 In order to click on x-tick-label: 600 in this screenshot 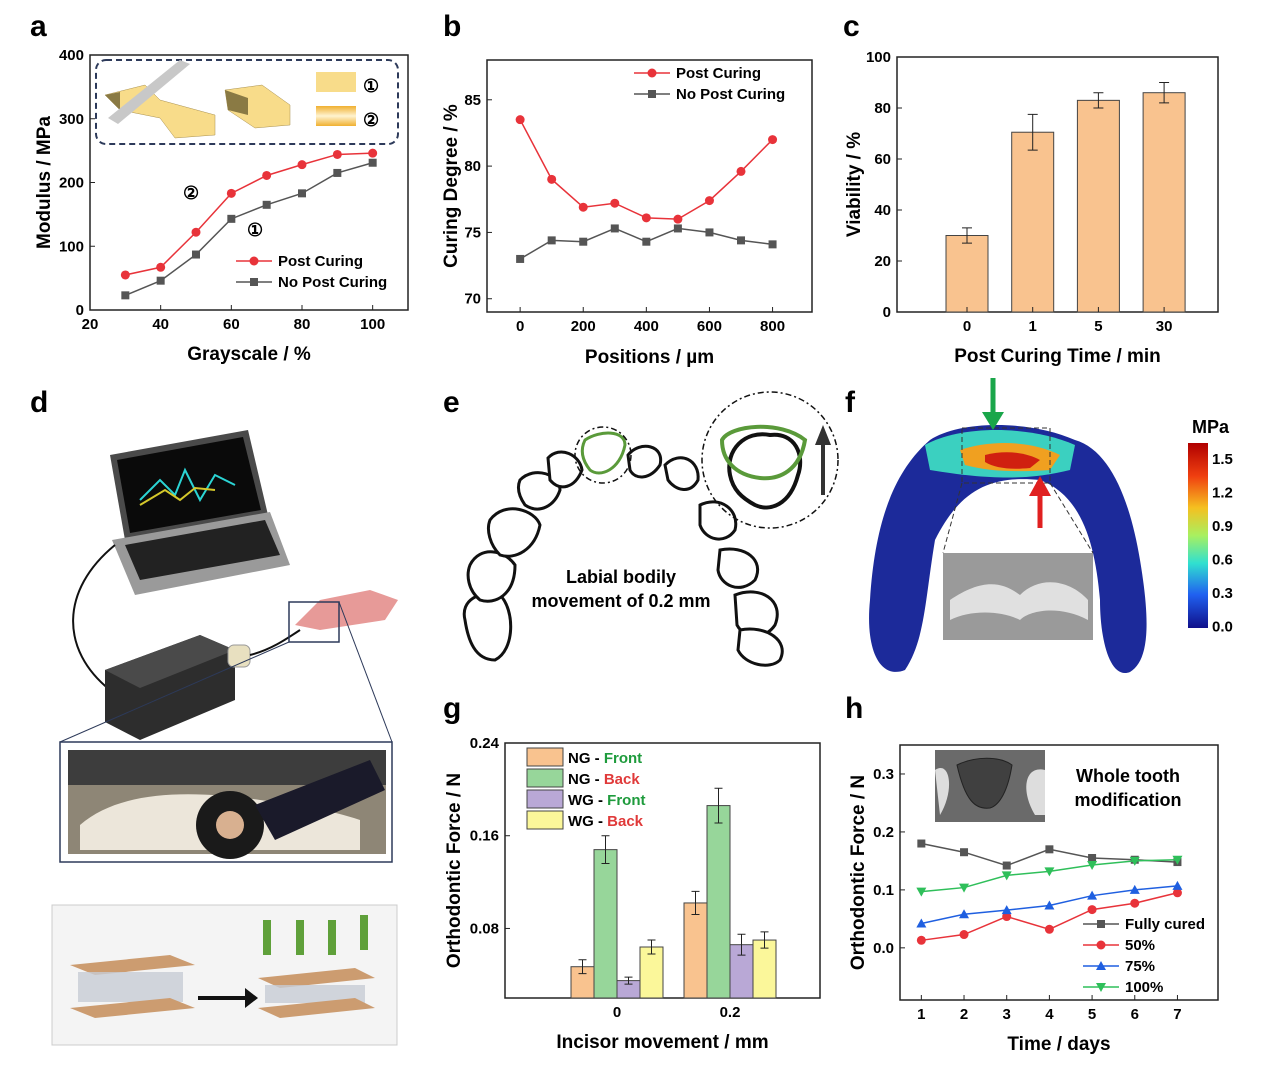, I will do `click(709, 326)`.